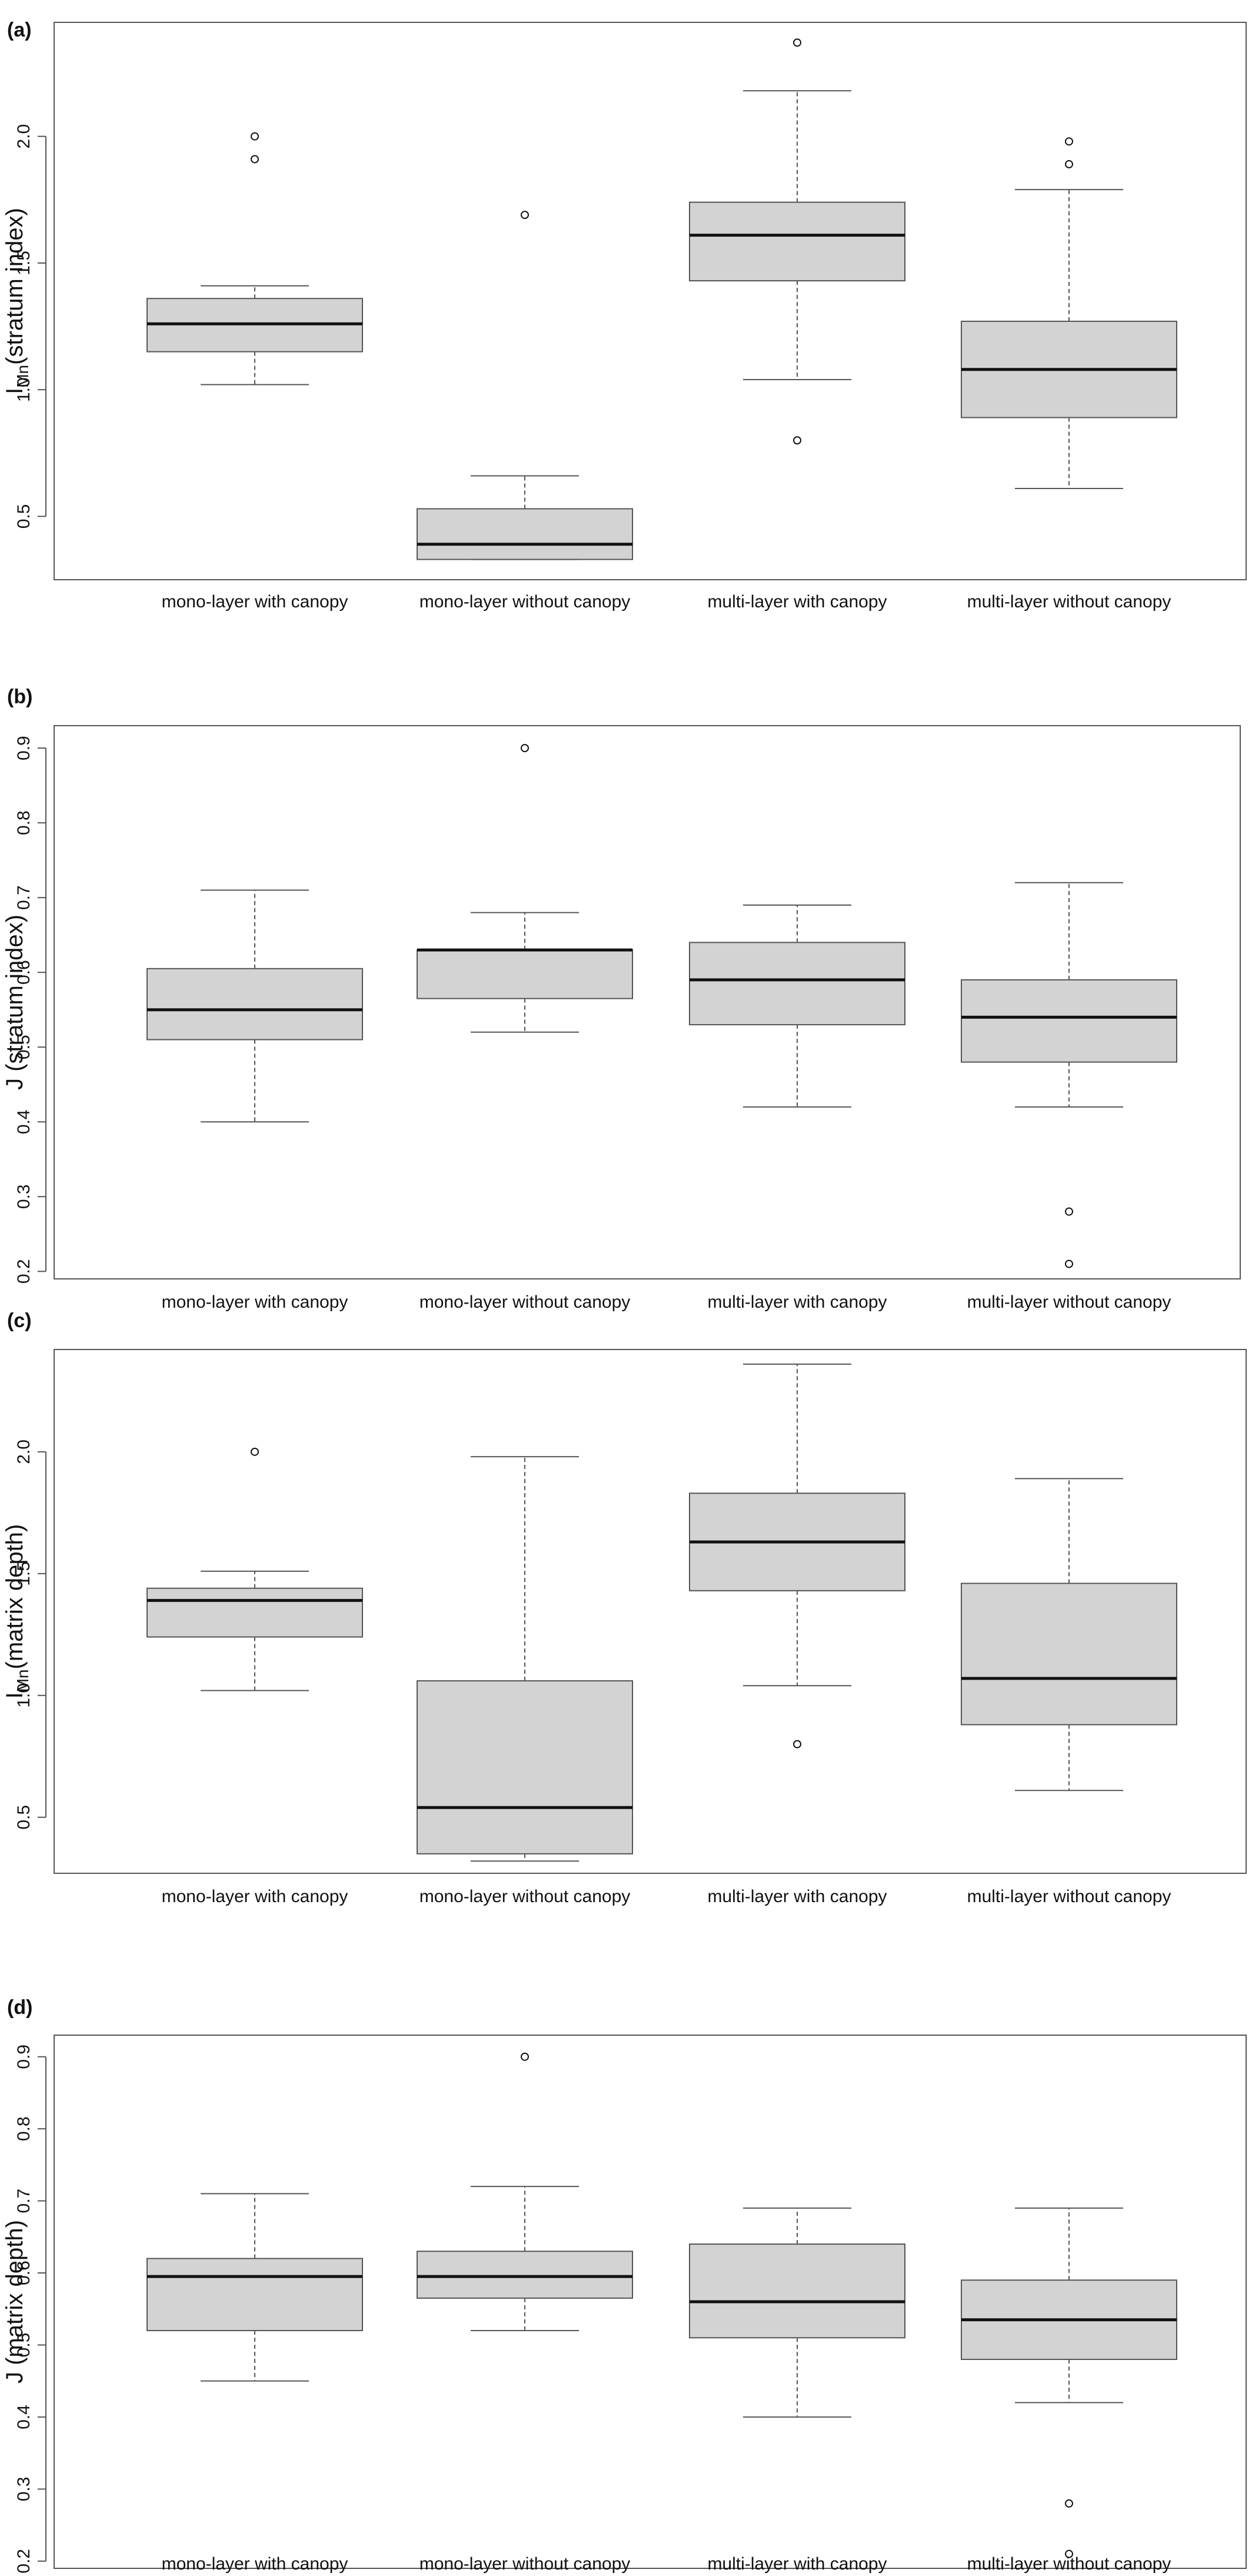  I want to click on panel-label: (d), so click(19, 2007).